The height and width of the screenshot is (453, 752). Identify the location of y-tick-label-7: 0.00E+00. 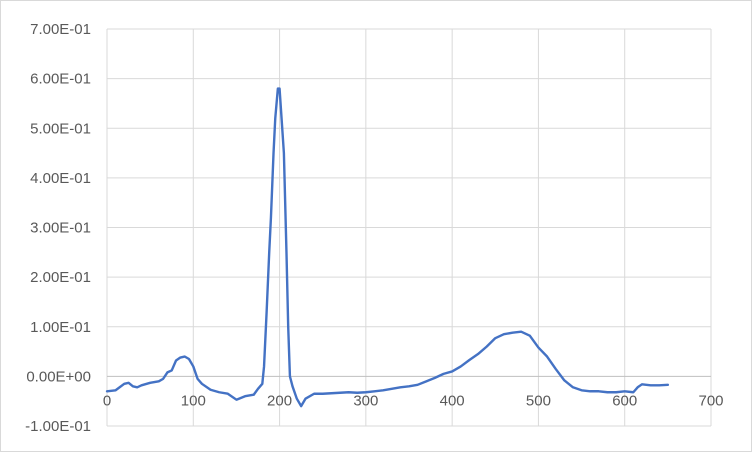
(58, 376).